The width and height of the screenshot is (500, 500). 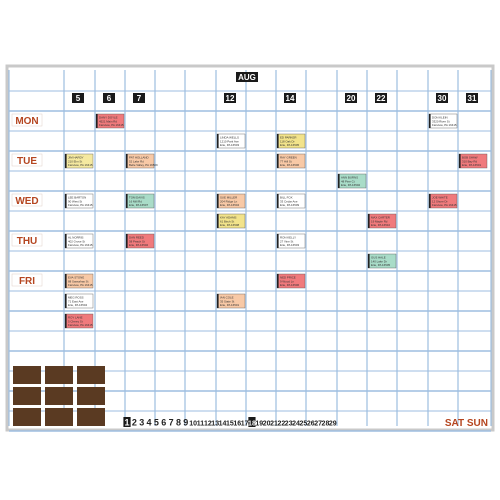 I want to click on number-magnet: 29, so click(x=333, y=424).